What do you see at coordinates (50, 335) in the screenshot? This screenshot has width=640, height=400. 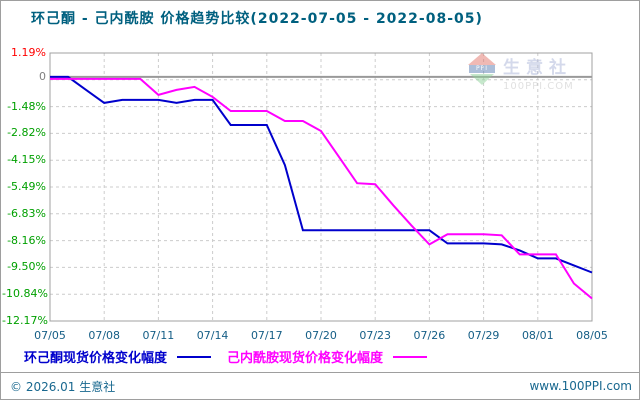 I see `x-tick-label: 07/05` at bounding box center [50, 335].